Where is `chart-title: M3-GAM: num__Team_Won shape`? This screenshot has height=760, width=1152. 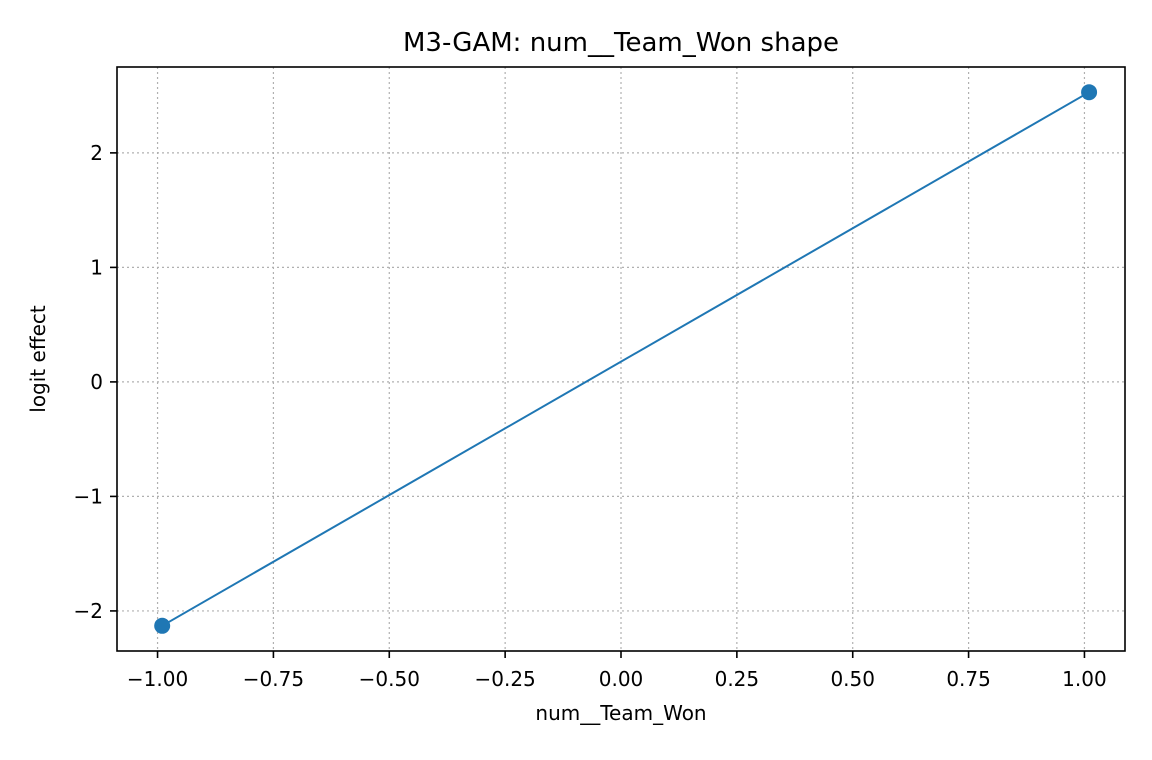
chart-title: M3-GAM: num__Team_Won shape is located at coordinates (621, 43).